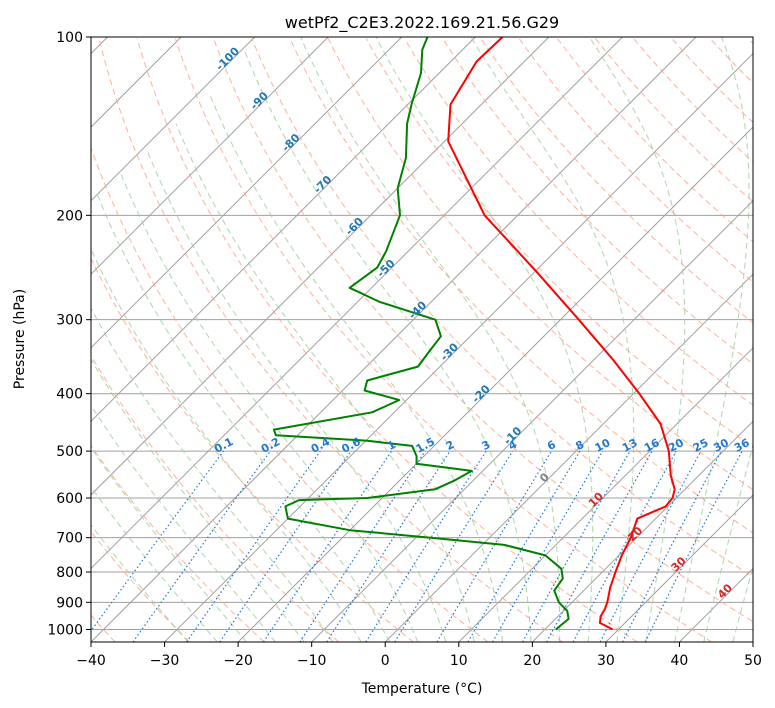 The height and width of the screenshot is (708, 775). What do you see at coordinates (459, 661) in the screenshot?
I see `x-tick-label: 10` at bounding box center [459, 661].